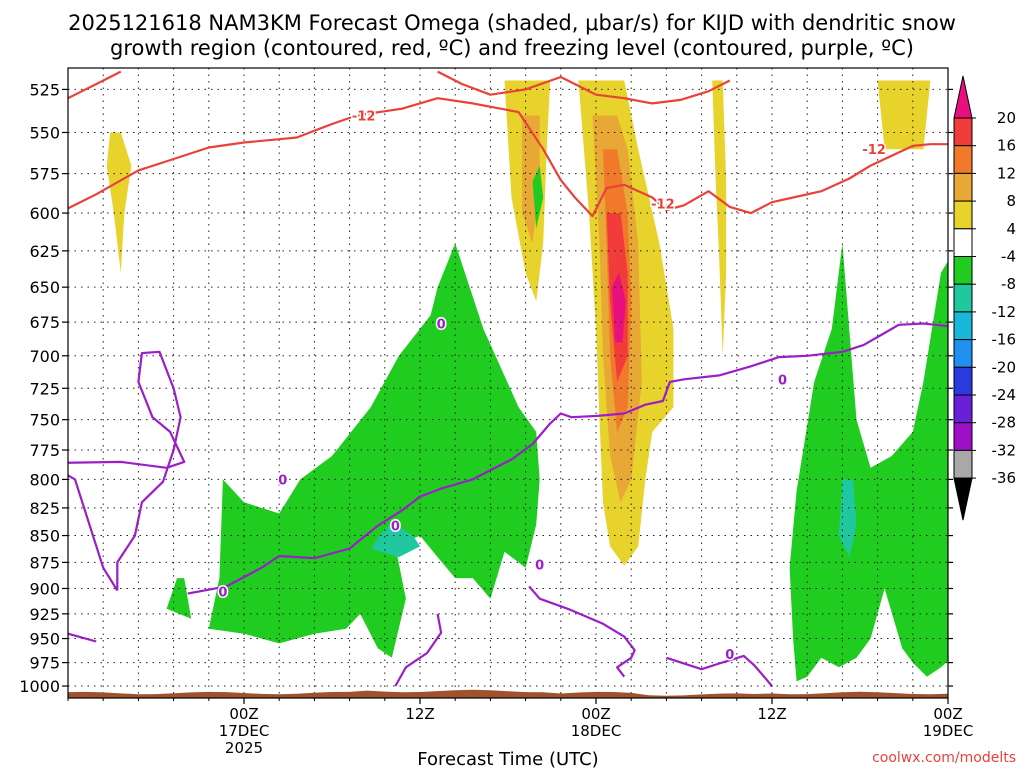  What do you see at coordinates (44, 508) in the screenshot?
I see `y-tick-label: 825` at bounding box center [44, 508].